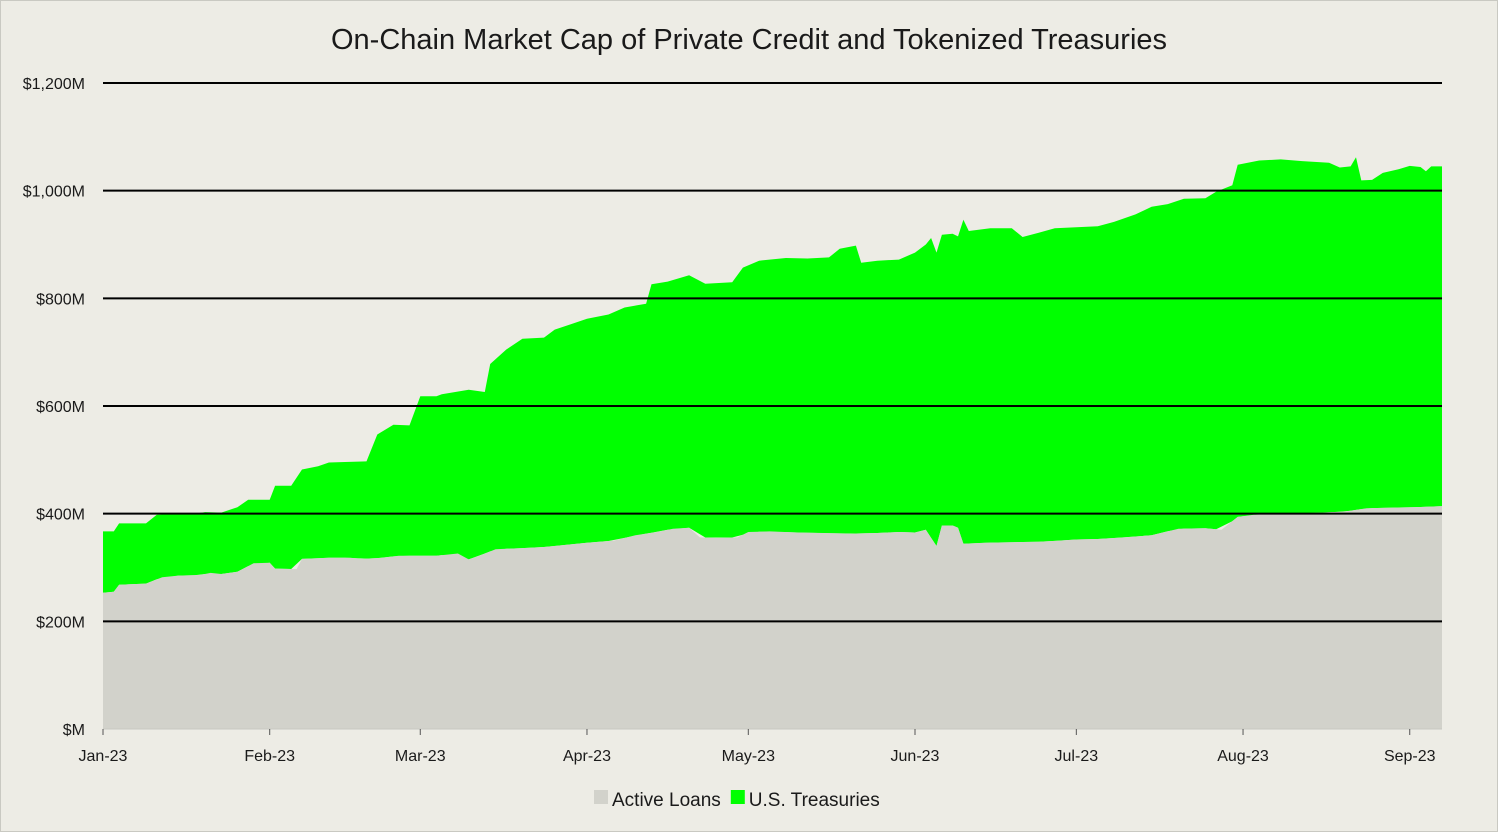 Image resolution: width=1498 pixels, height=832 pixels. I want to click on y-tick-label: $M, so click(74, 730).